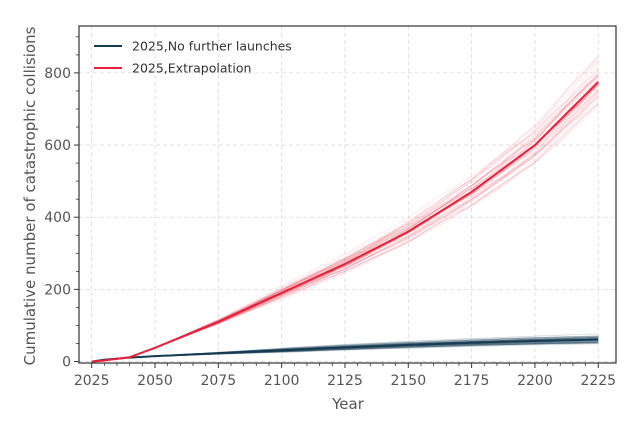 This screenshot has width=642, height=423. I want to click on x-tick-label: 2100, so click(282, 381).